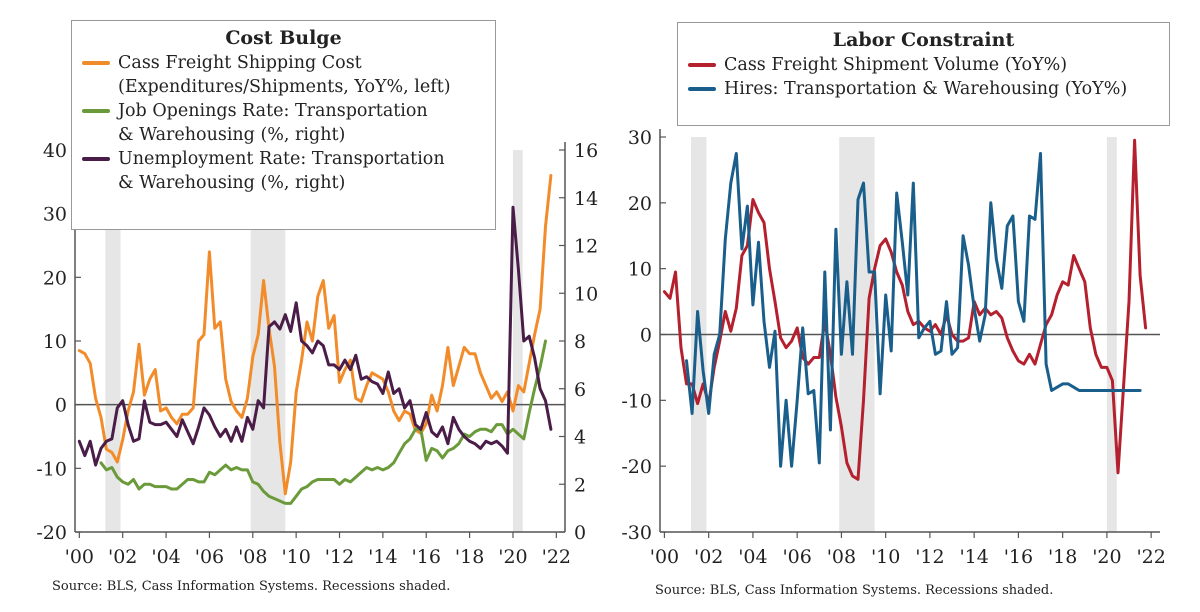  Describe the element at coordinates (885, 557) in the screenshot. I see `right-x-tick-label: '10` at that location.